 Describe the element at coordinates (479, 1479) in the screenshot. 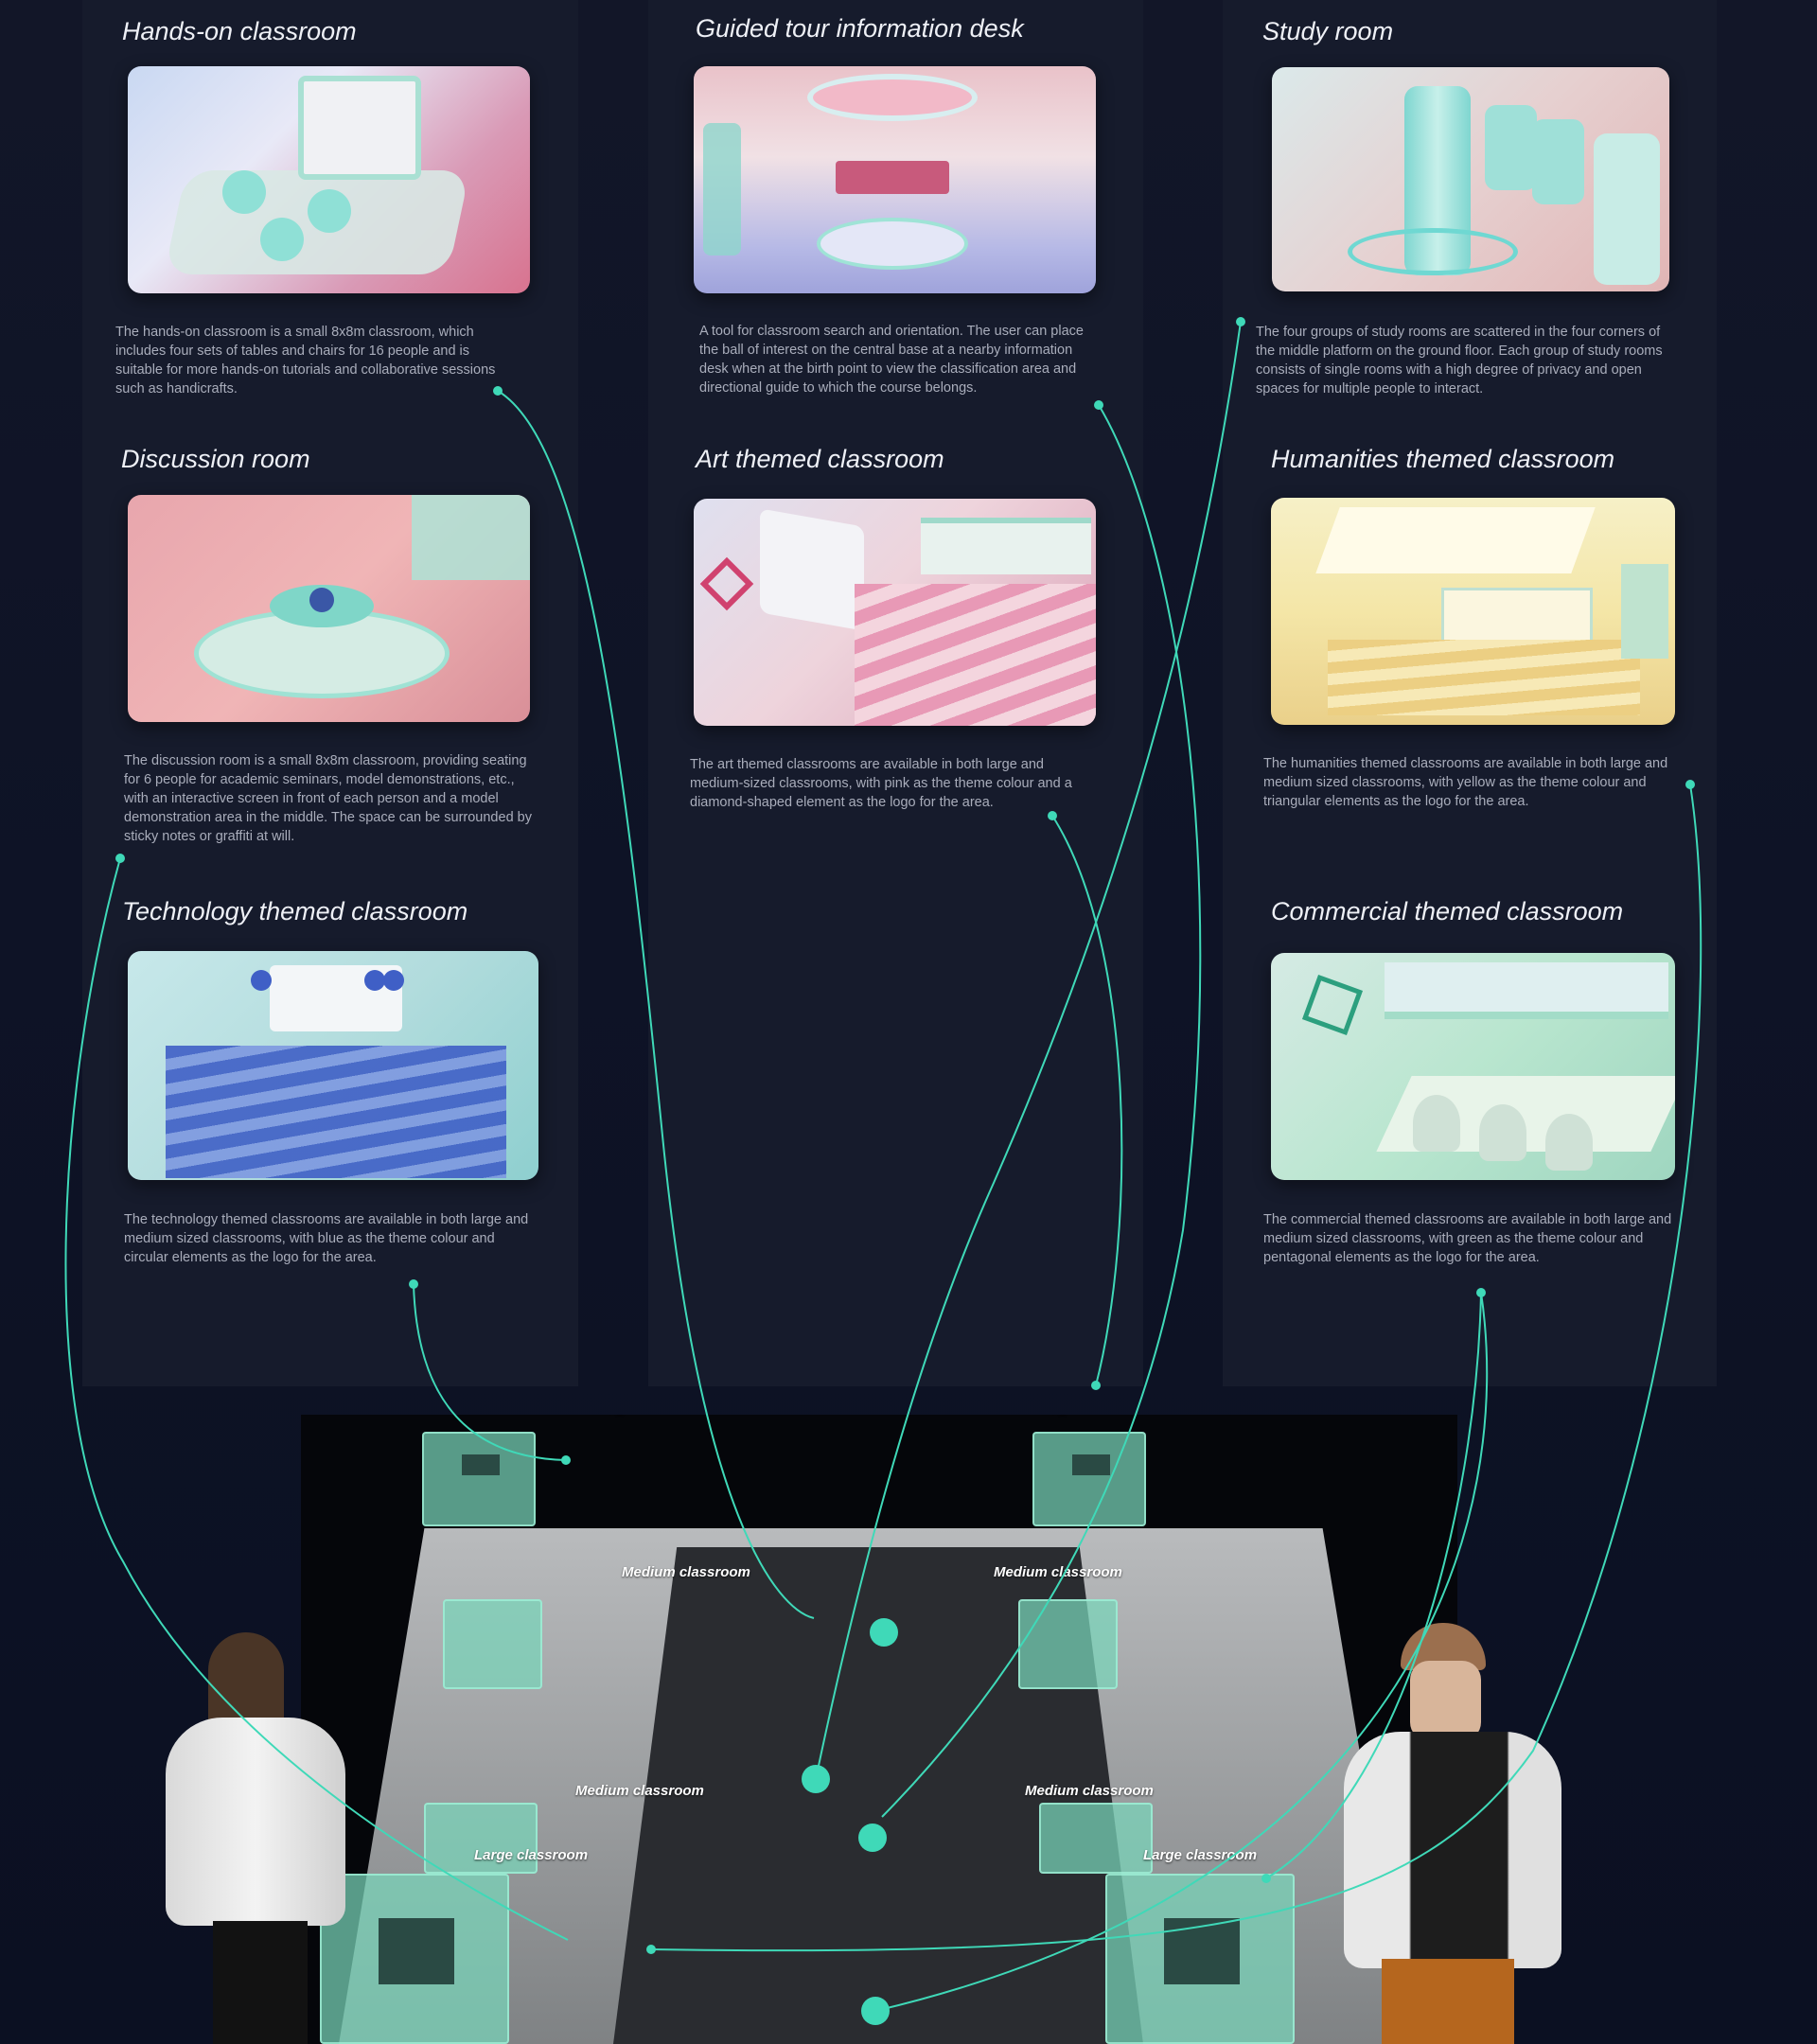

I see `large-classroom-top-left` at that location.